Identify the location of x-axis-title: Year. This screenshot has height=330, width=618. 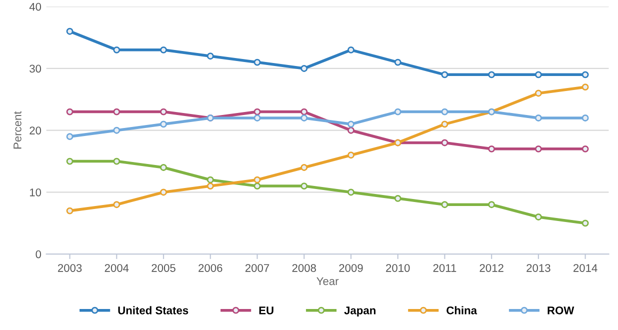
(327, 281).